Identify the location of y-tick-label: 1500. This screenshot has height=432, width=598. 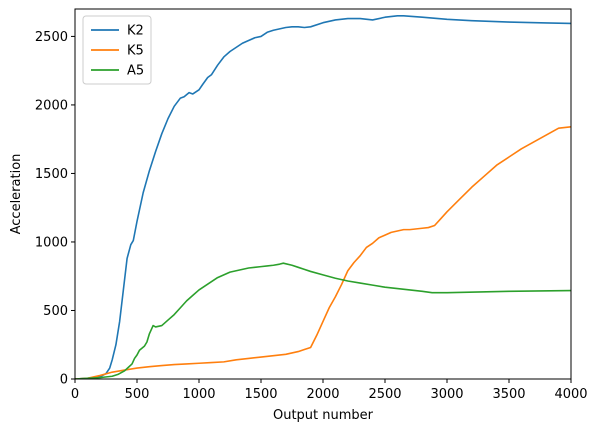
(51, 174).